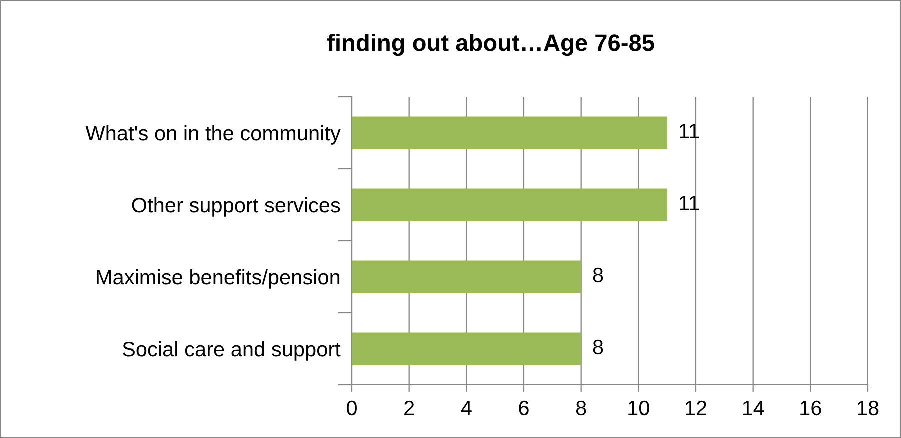 The width and height of the screenshot is (901, 438). What do you see at coordinates (639, 408) in the screenshot?
I see `x-tick-label: 10` at bounding box center [639, 408].